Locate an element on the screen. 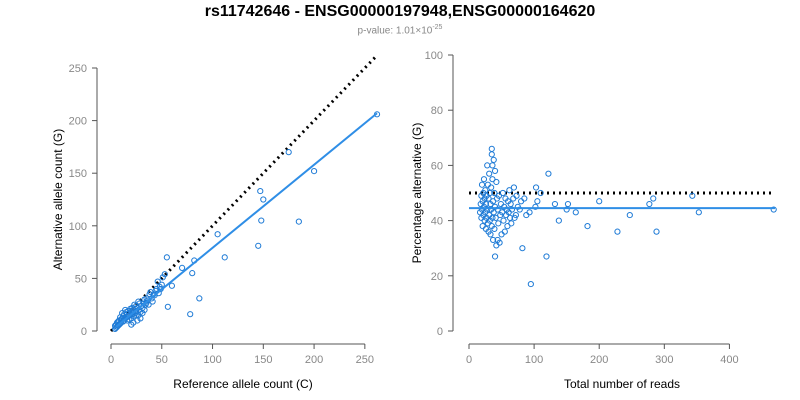  x-tick-label: 50 is located at coordinates (162, 360).